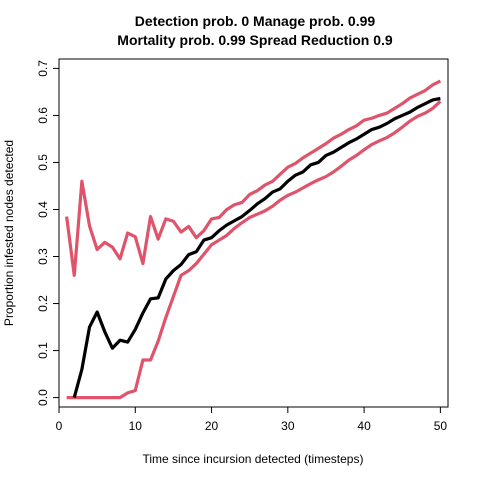 The height and width of the screenshot is (480, 480). Describe the element at coordinates (43, 68) in the screenshot. I see `y-tick-label: 0.7` at that location.